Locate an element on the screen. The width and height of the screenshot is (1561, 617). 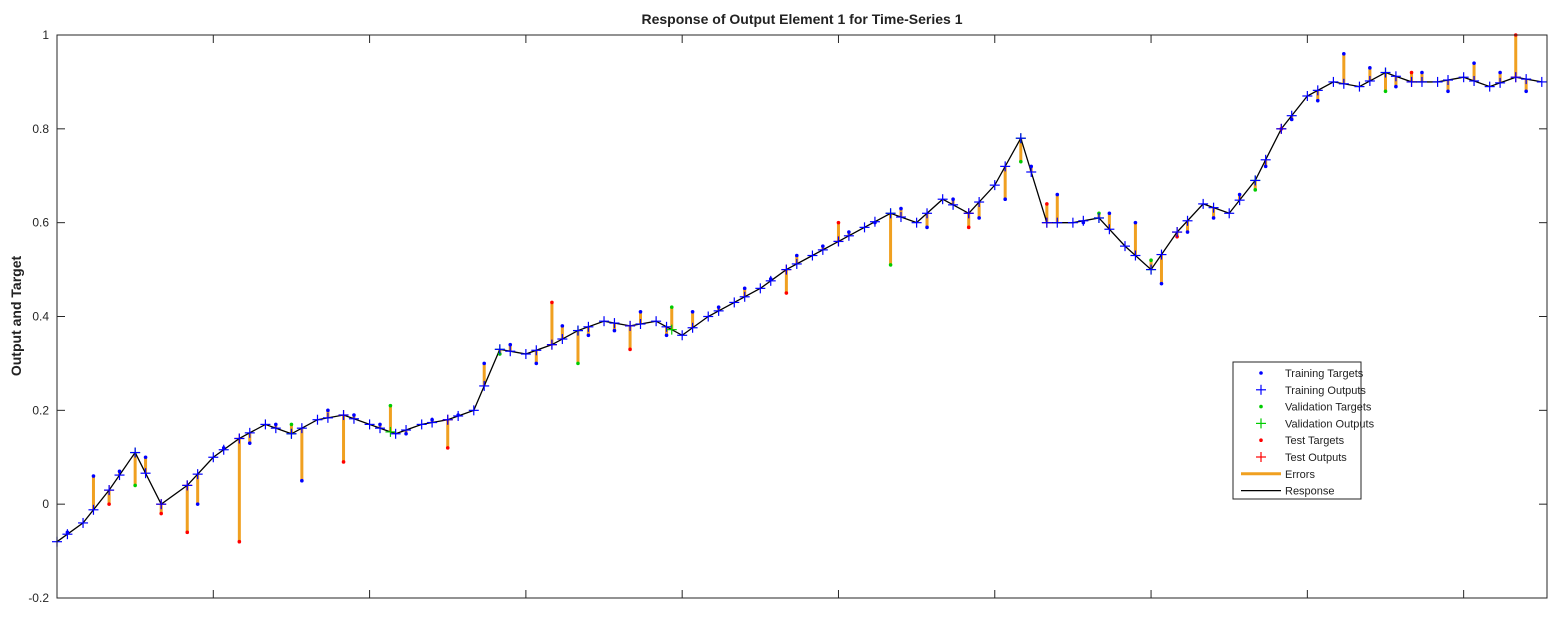
legend-label: Validation Outputs is located at coordinates (1330, 424).